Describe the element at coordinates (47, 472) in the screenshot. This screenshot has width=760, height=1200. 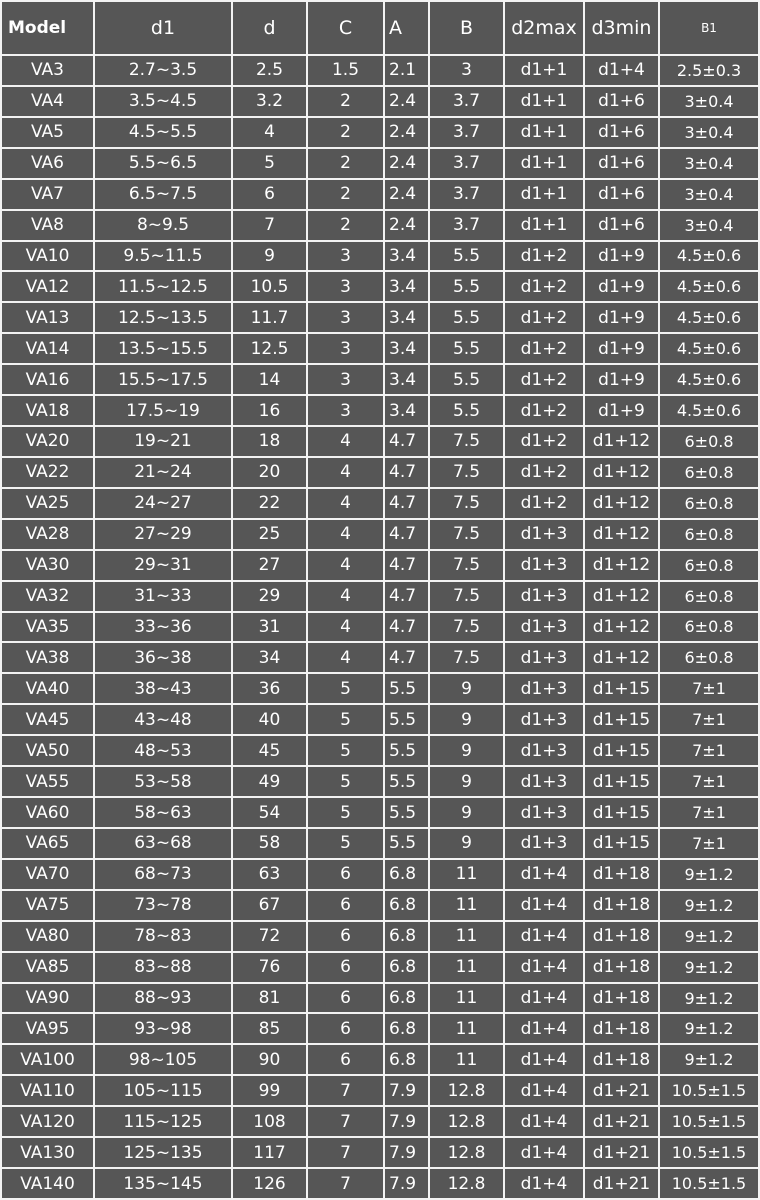
I see `model-cell: VA22` at that location.